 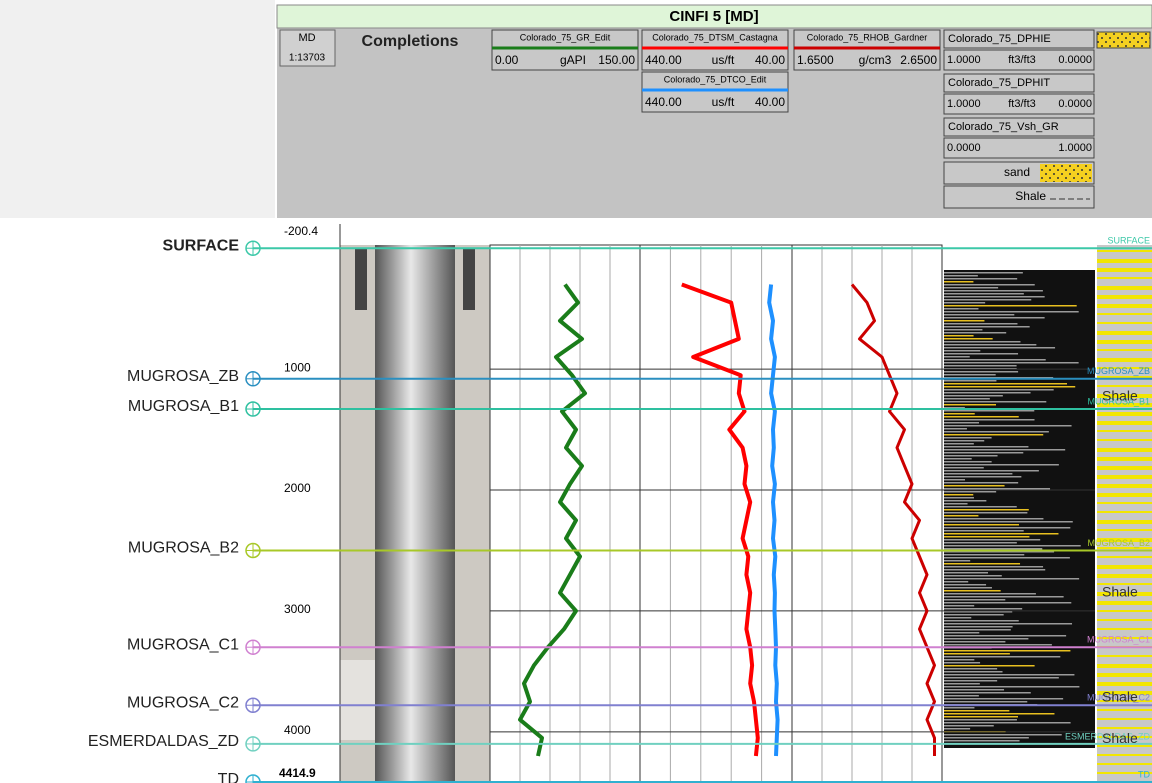 What do you see at coordinates (297, 367) in the screenshot?
I see `depth-tick-label: 1000` at bounding box center [297, 367].